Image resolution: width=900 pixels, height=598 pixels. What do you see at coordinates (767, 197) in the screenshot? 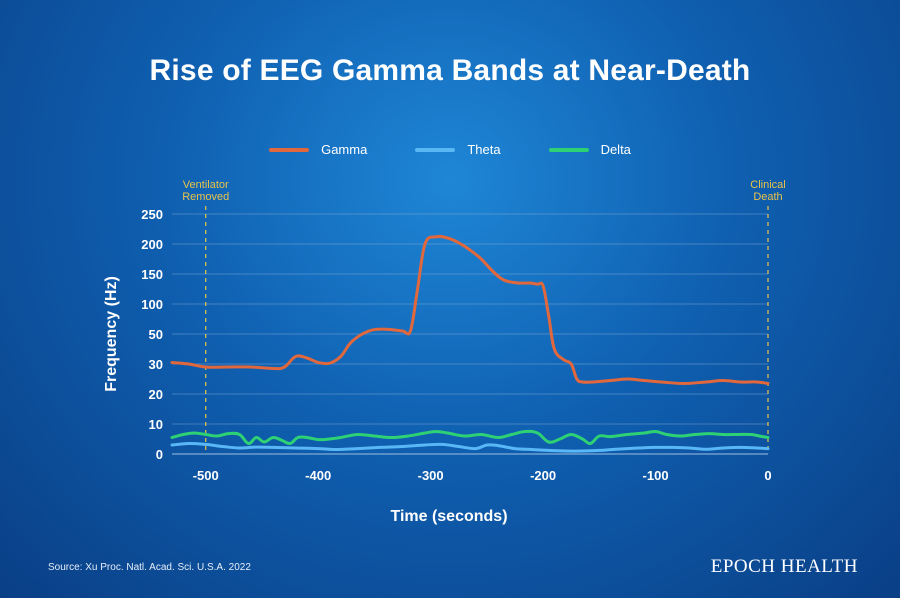
I see `annotation-label: Death` at bounding box center [767, 197].